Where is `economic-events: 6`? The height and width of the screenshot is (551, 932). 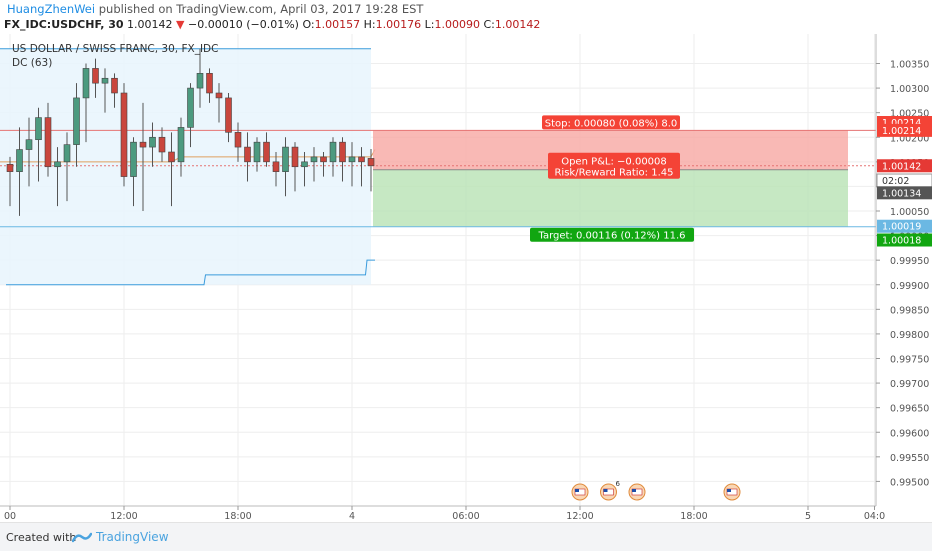 economic-events: 6 is located at coordinates (656, 490).